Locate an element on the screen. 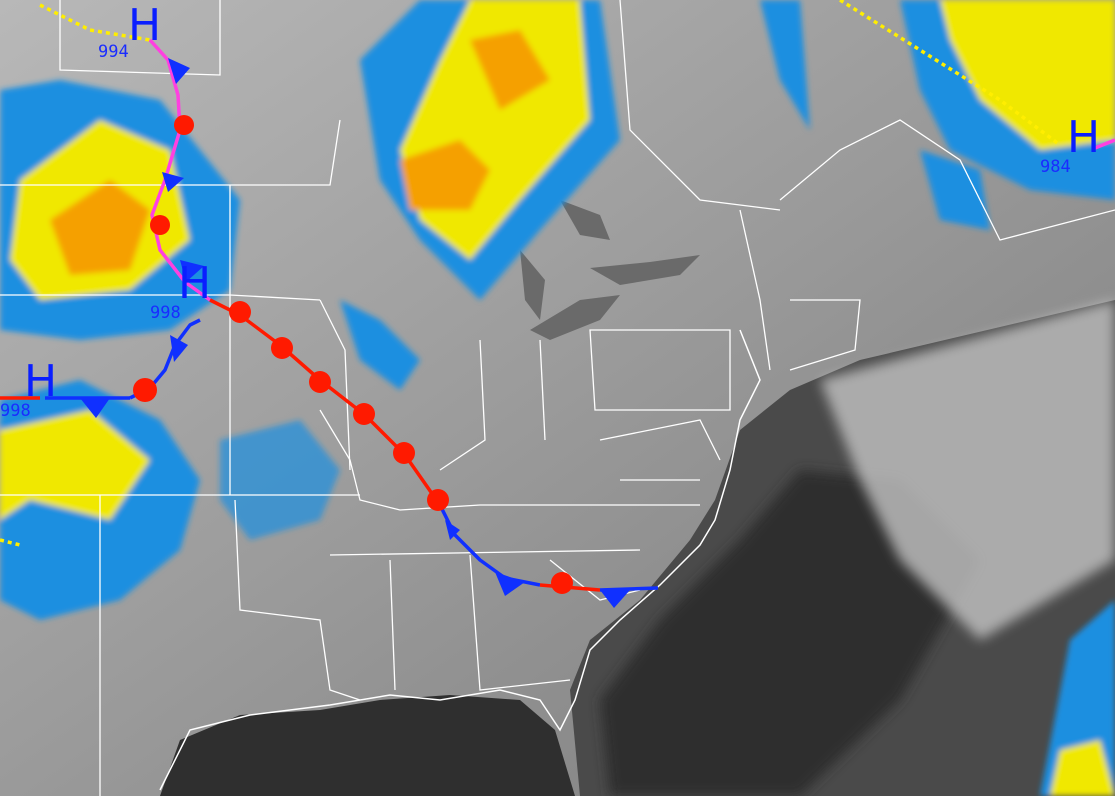 This screenshot has width=1115, height=796. atlantic-dark-band is located at coordinates (790, 633).